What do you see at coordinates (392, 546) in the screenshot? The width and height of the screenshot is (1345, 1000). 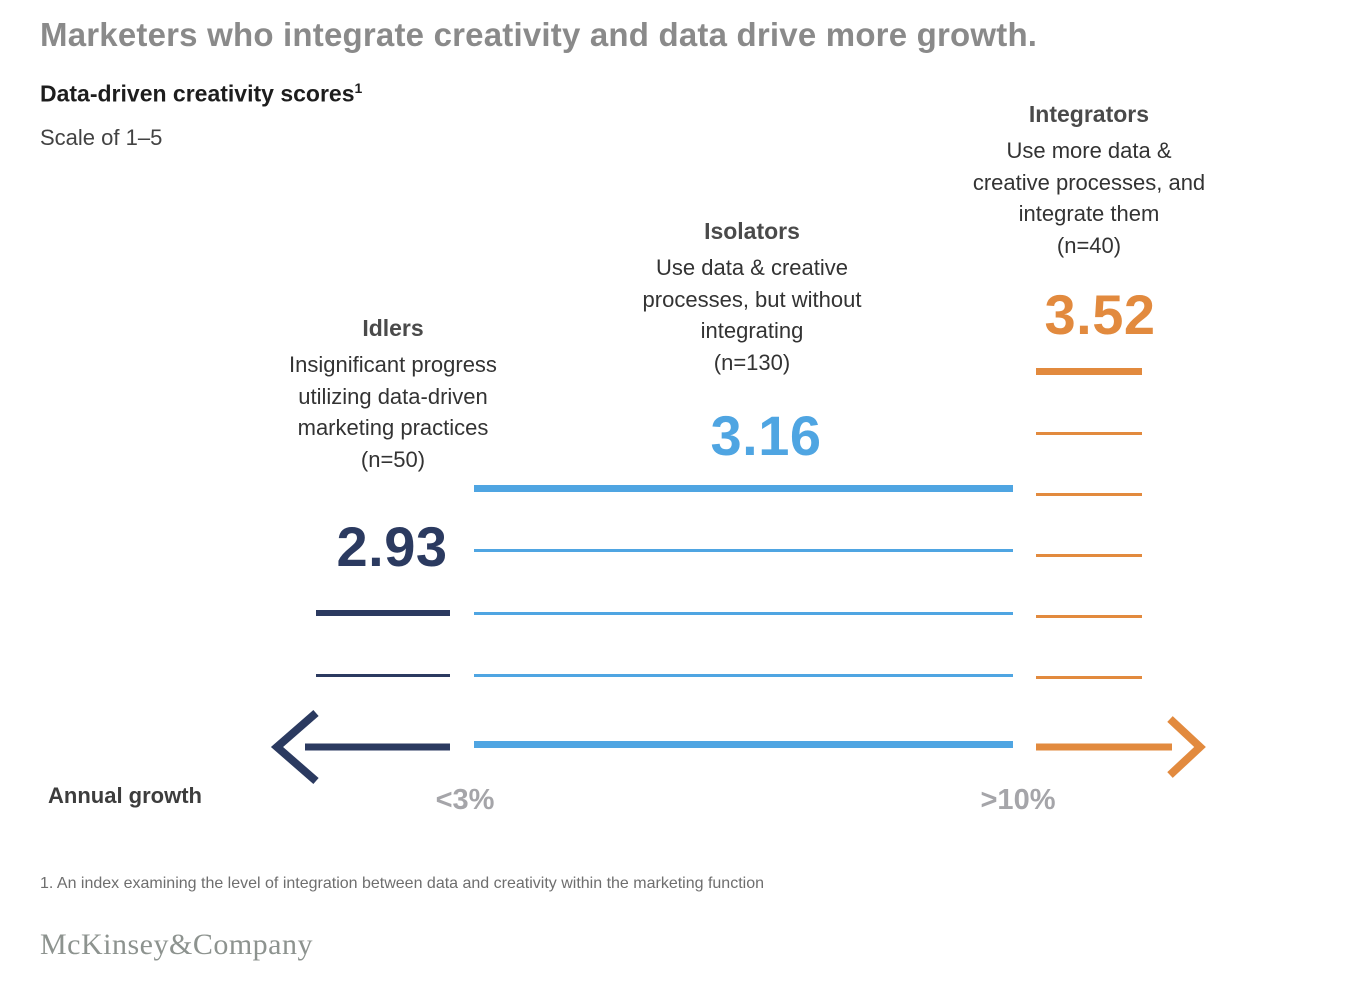 I see `score-value-idlers: 2.93` at bounding box center [392, 546].